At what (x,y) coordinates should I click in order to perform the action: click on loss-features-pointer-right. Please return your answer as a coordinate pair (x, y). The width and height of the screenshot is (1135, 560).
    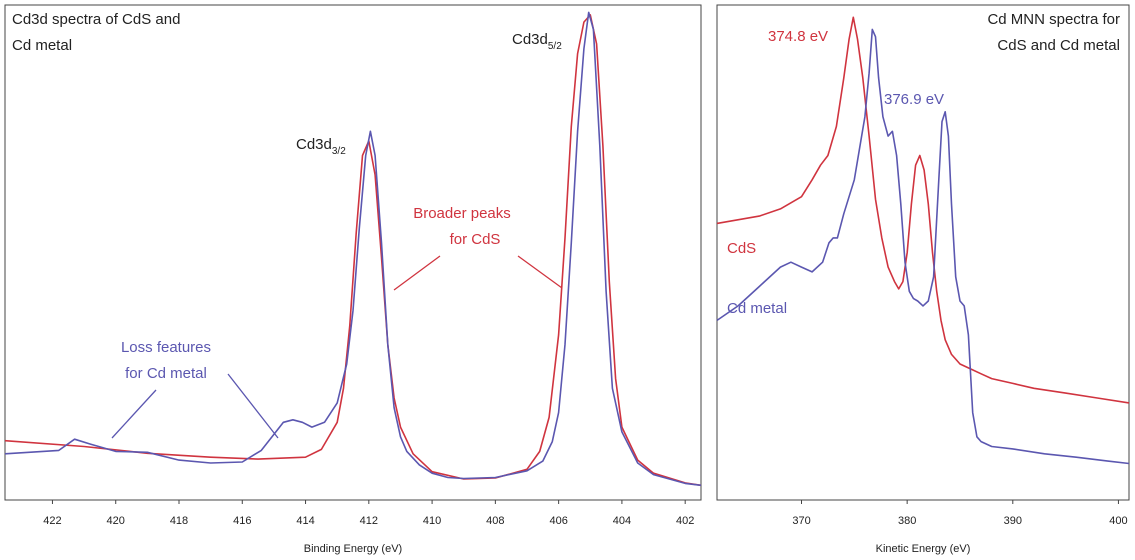
    Looking at the image, I should click on (253, 406).